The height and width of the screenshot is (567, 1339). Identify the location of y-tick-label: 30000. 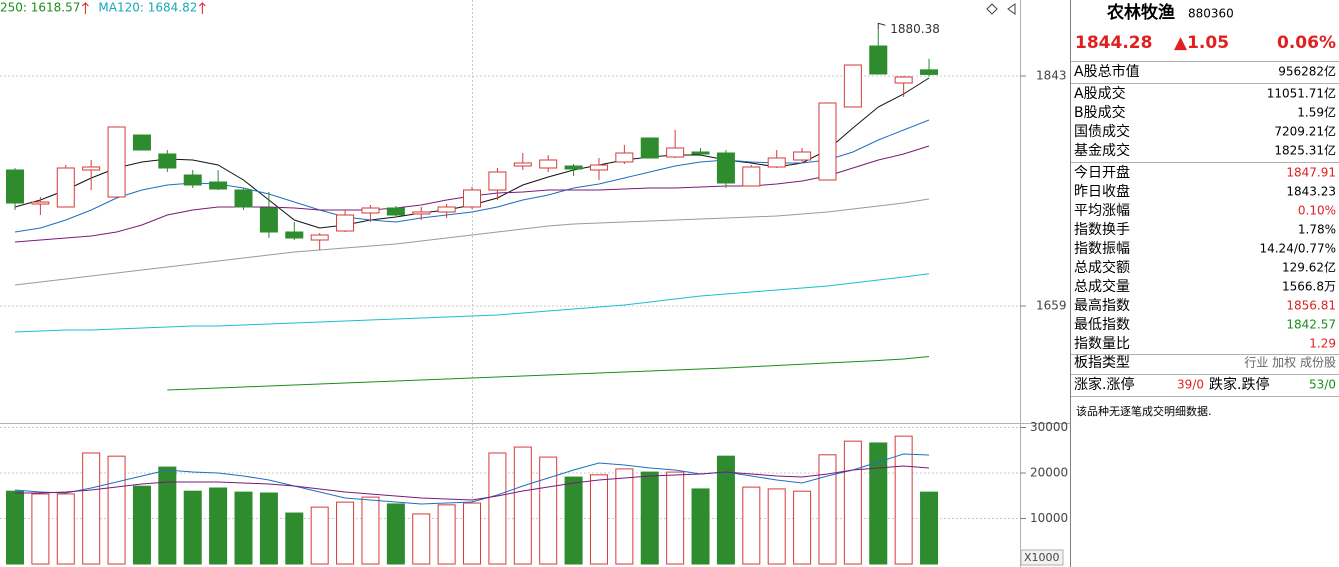
(1049, 427).